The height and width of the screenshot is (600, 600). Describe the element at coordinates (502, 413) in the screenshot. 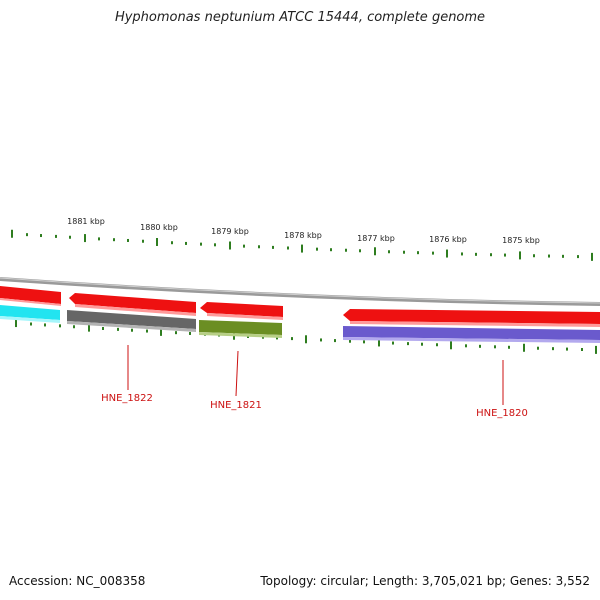

I see `gene-label: HNE_1820` at that location.